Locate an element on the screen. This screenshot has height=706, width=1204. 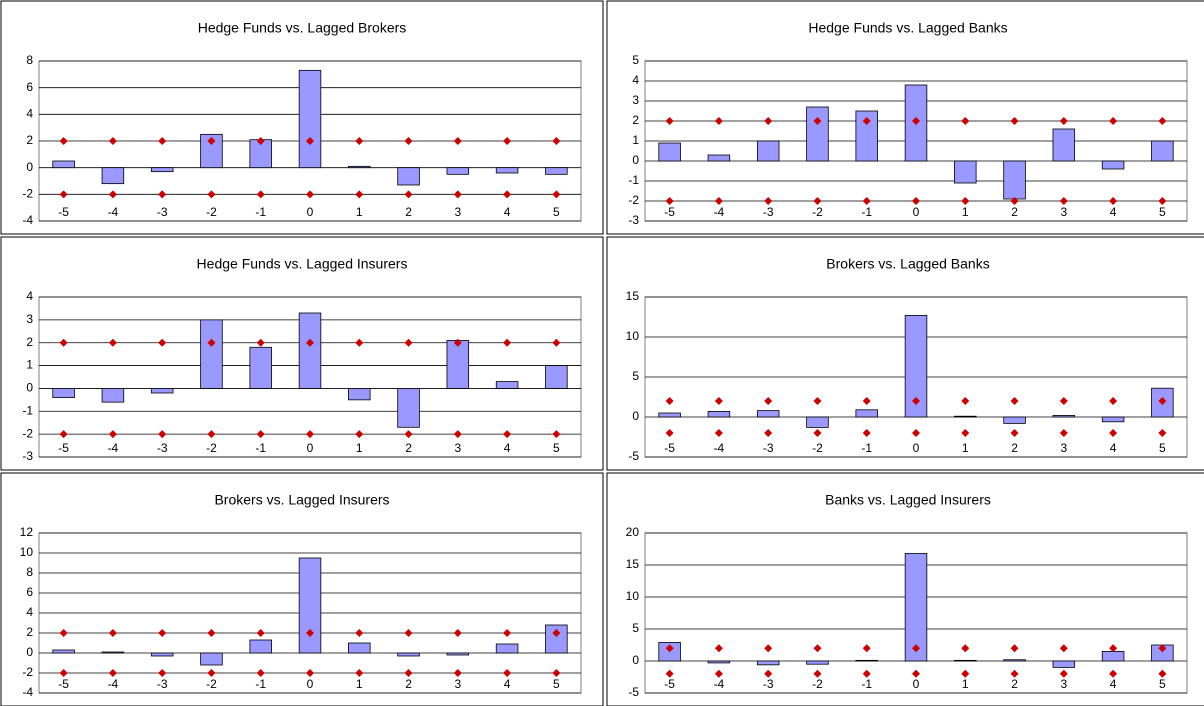
y-tick-label: 5 is located at coordinates (635, 60).